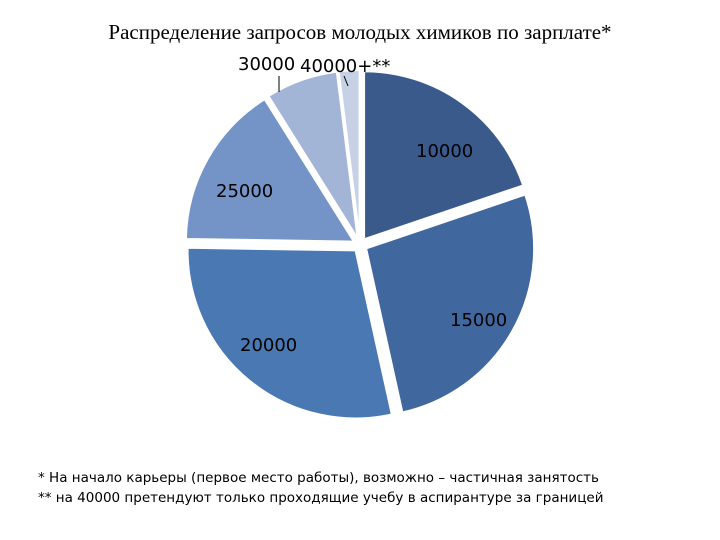 This screenshot has height=540, width=720. I want to click on slice-label: 30000, so click(266, 64).